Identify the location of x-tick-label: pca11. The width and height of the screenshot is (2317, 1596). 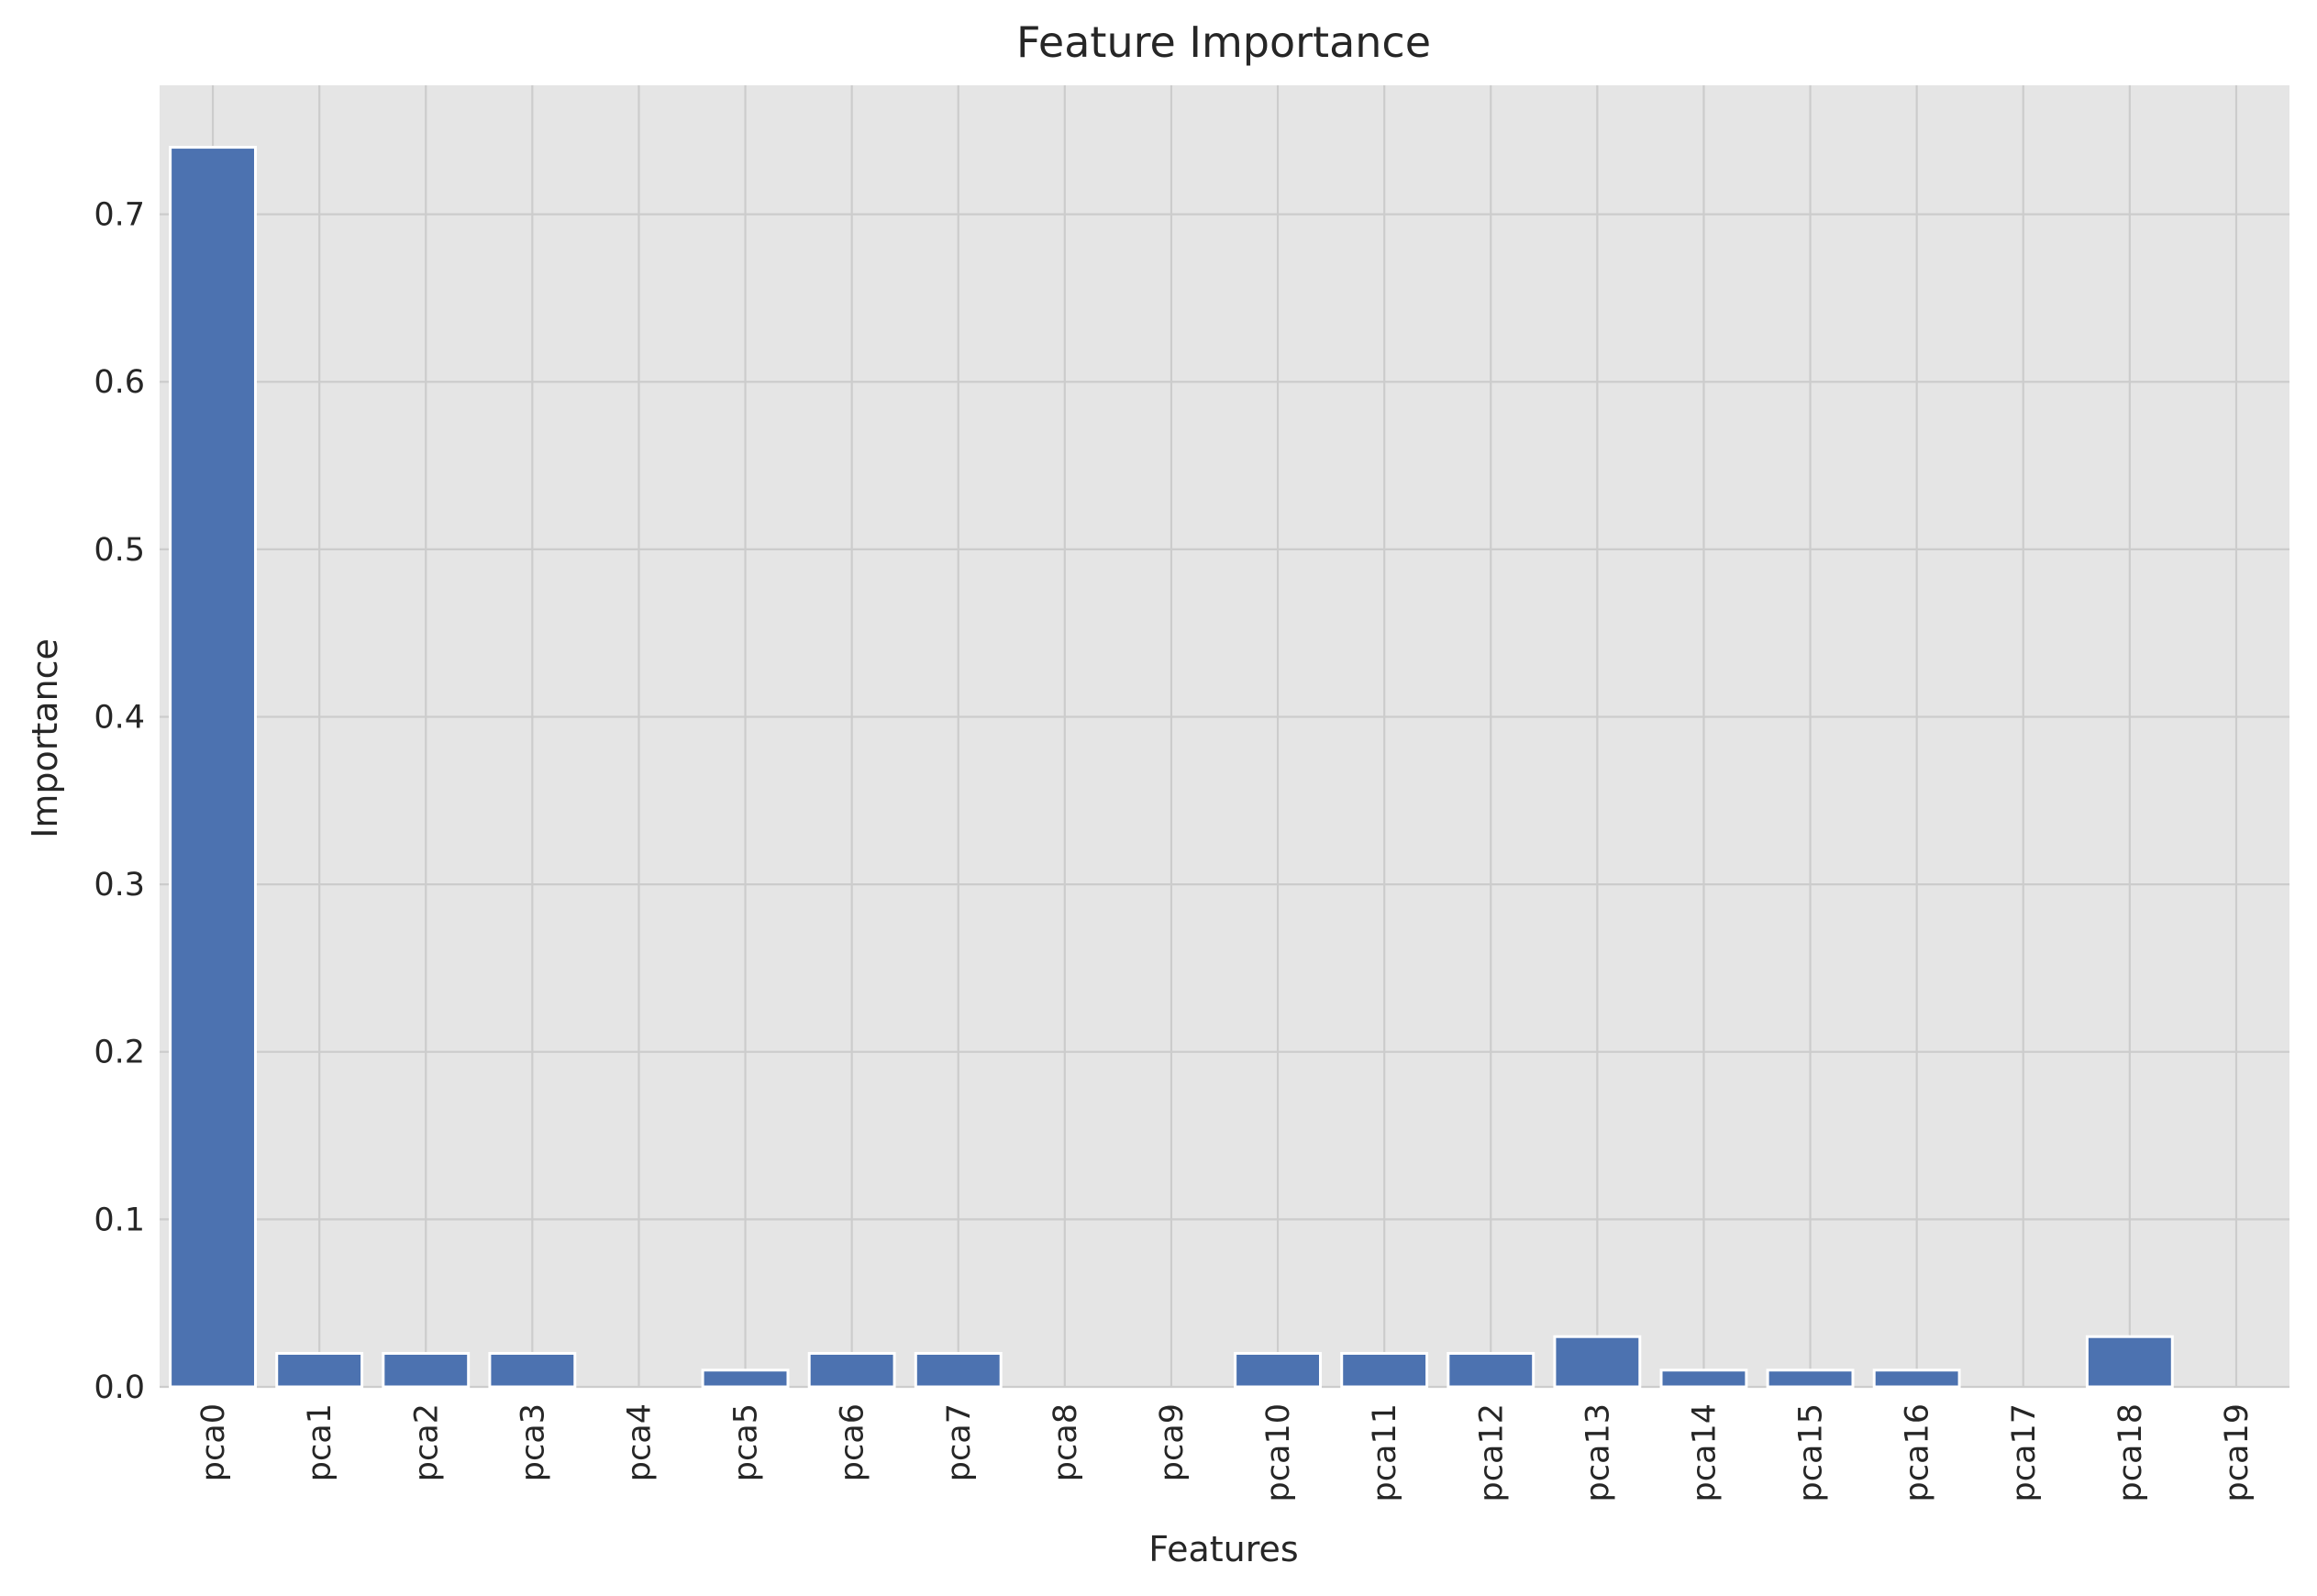
(1385, 1452).